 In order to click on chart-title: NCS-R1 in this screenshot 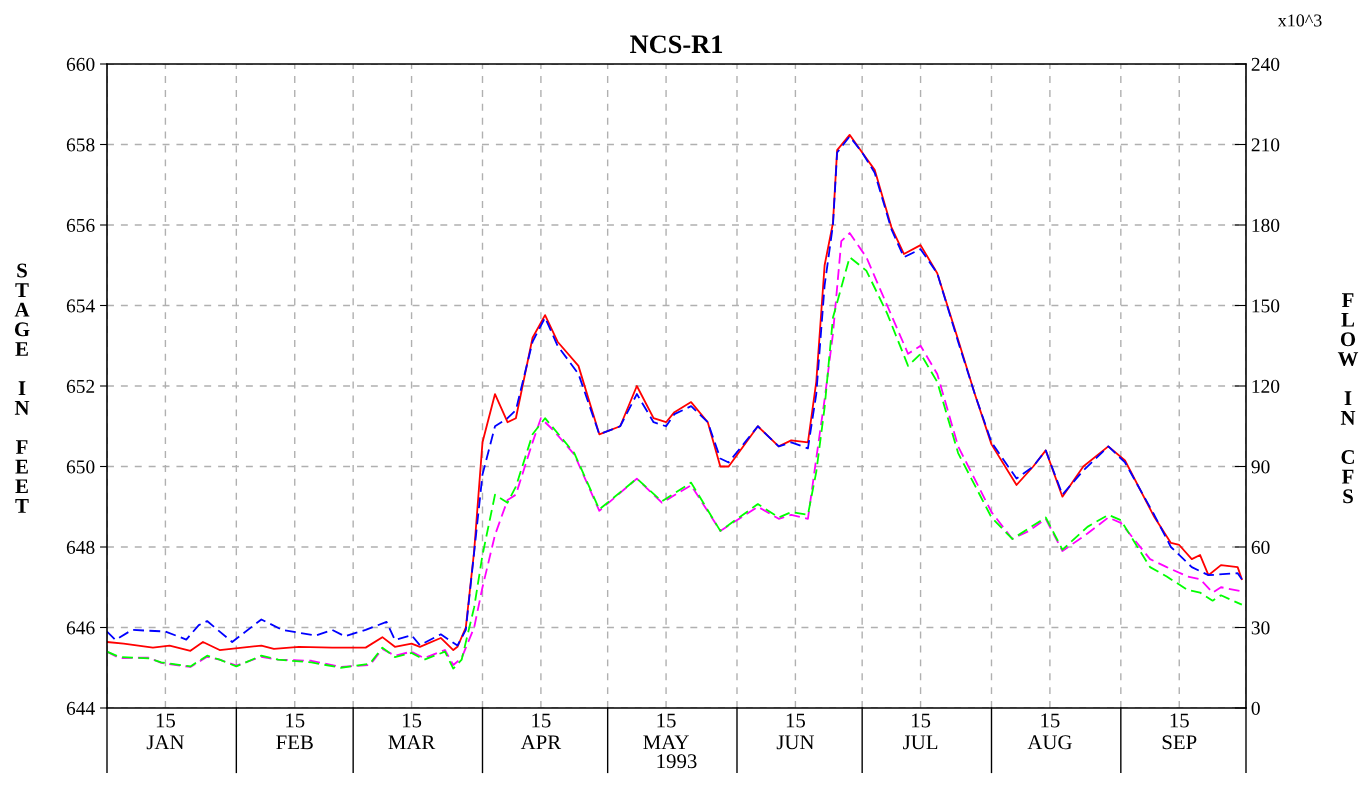, I will do `click(676, 44)`.